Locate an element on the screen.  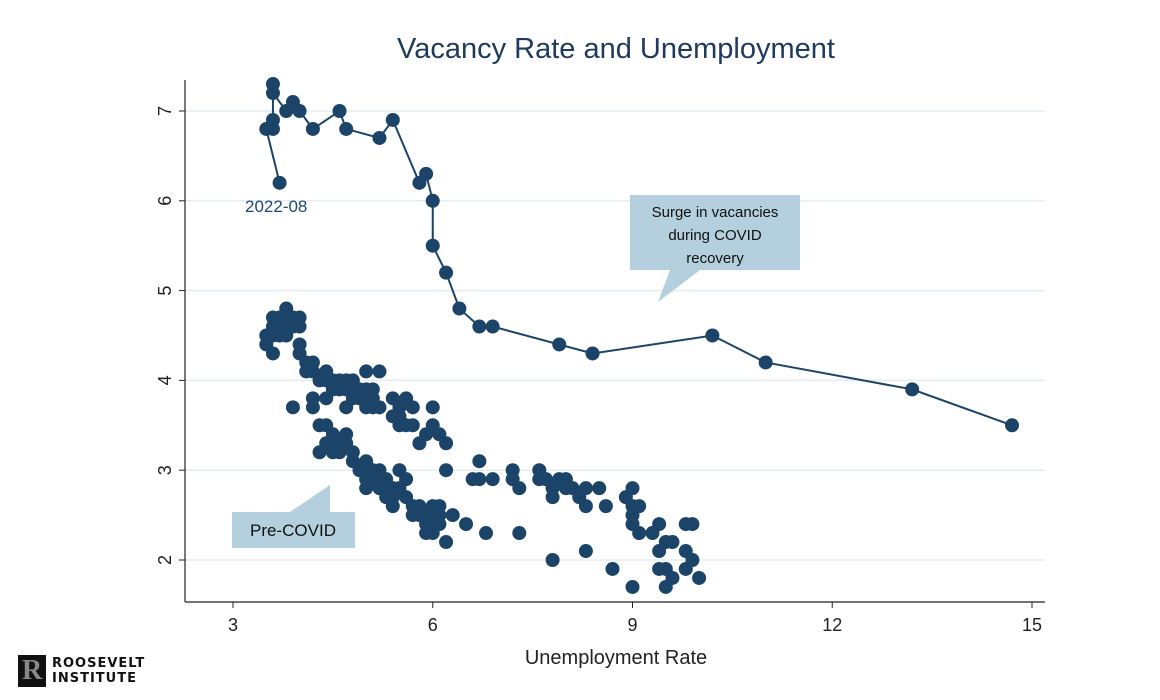
callout-text-surge: during COVID is located at coordinates (715, 235).